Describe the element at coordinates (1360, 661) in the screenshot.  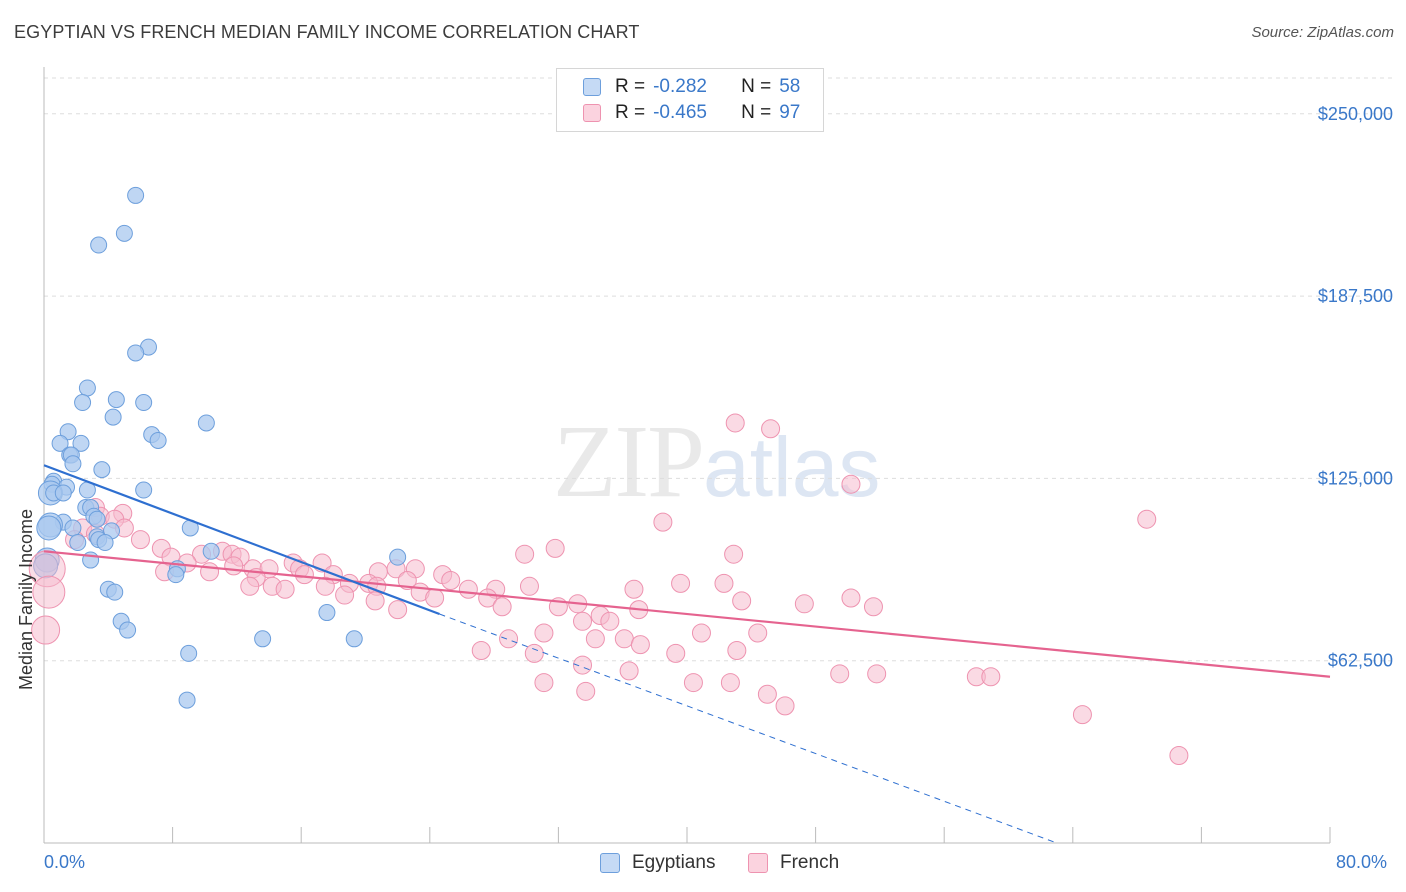
I see `y-tick-label: $62,500` at that location.